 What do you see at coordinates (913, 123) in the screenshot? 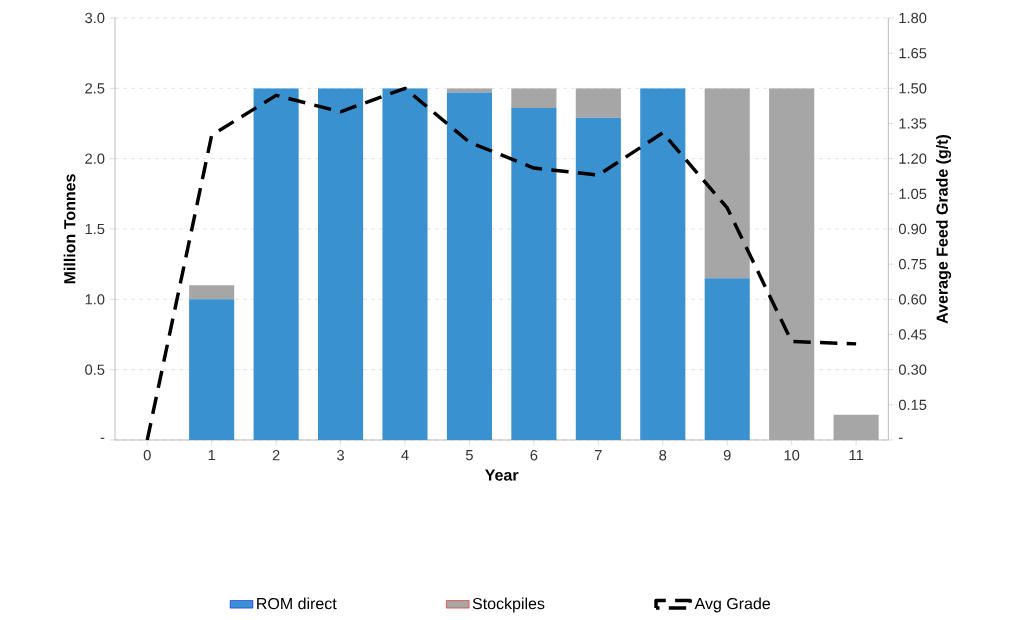
I see `y2-tick-label: 1.35` at bounding box center [913, 123].